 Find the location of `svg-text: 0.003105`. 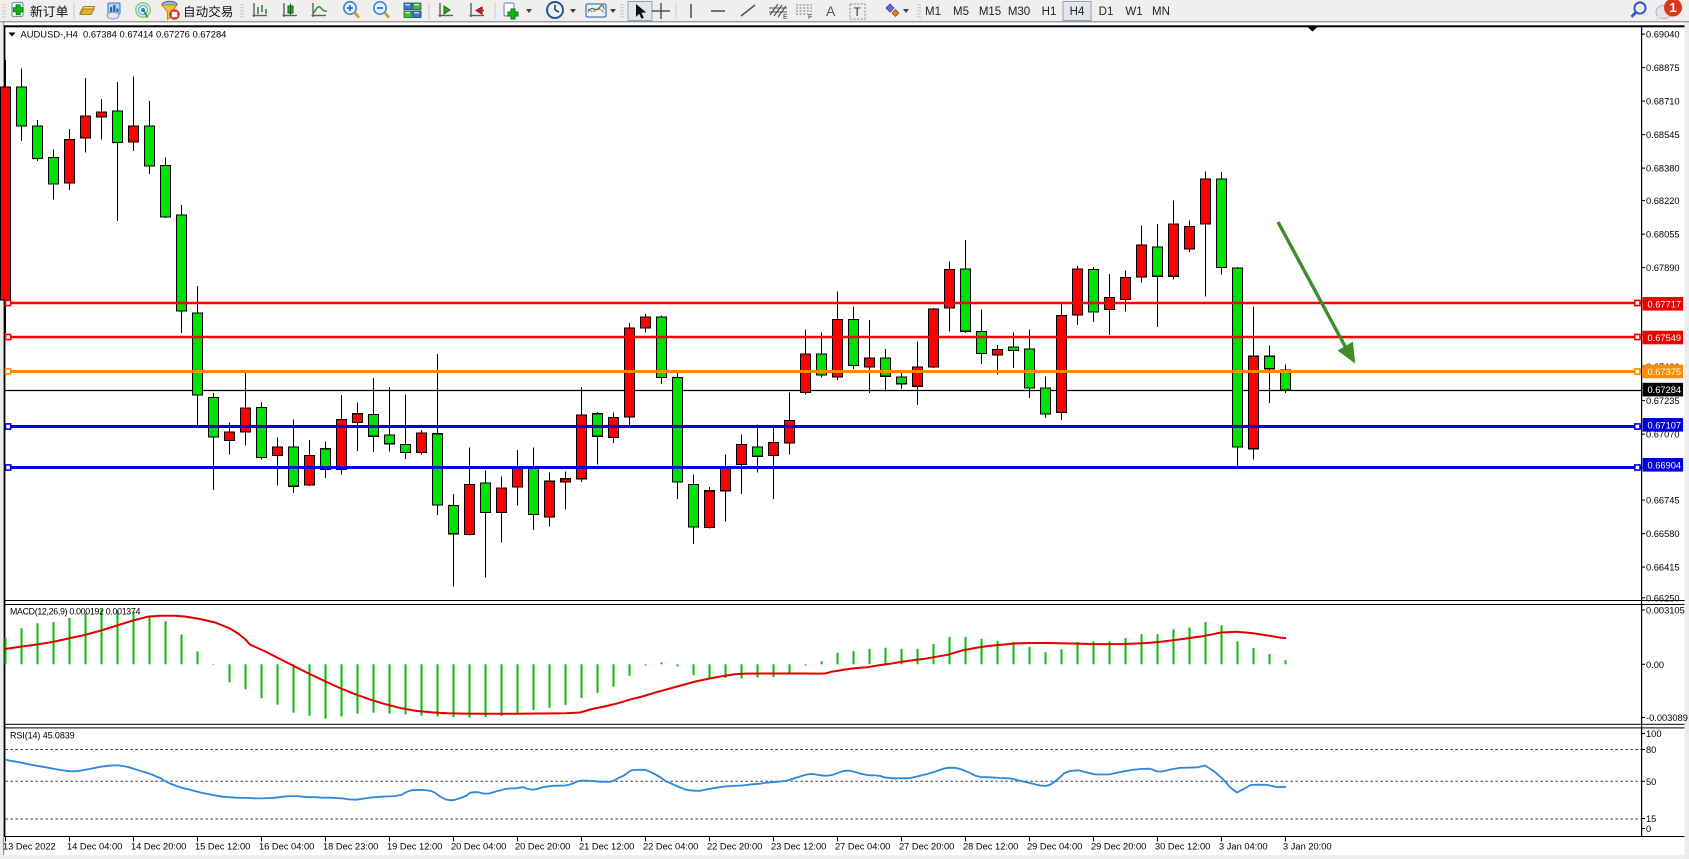

svg-text: 0.003105 is located at coordinates (1665, 611).